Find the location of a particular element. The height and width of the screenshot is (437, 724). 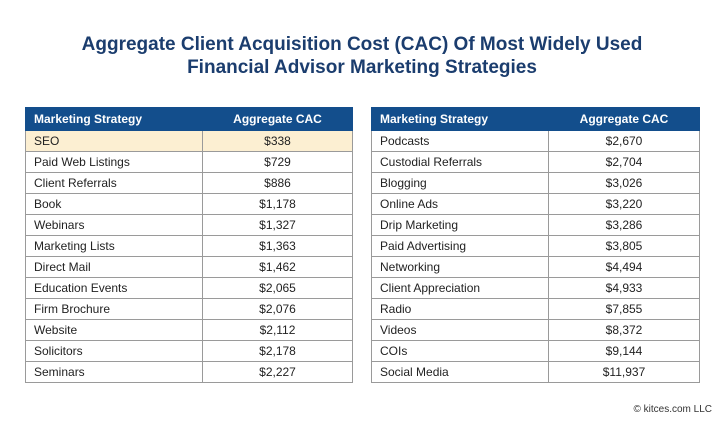

table-row: SEO $338 is located at coordinates (189, 141).